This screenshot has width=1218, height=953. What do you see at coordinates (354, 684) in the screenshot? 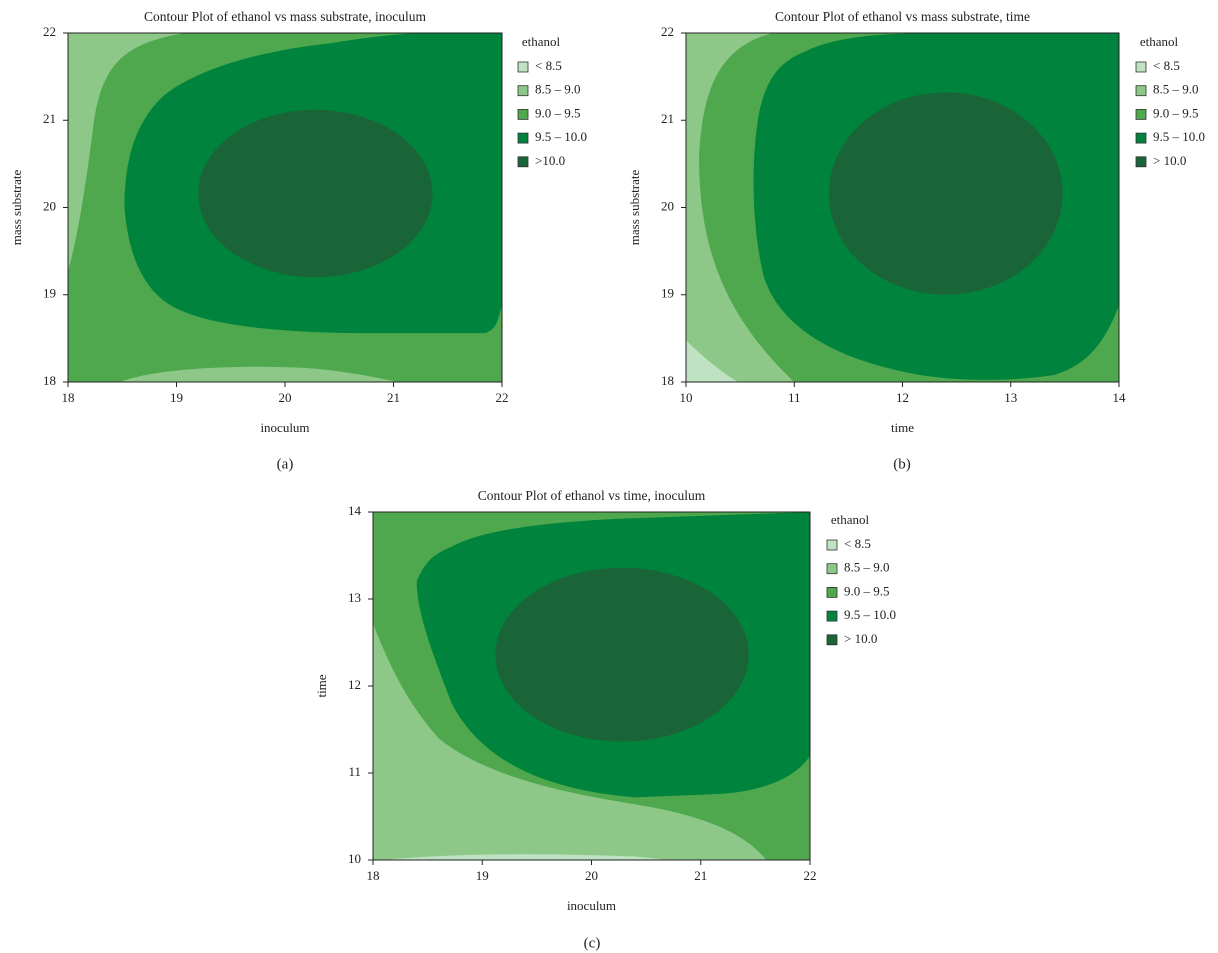
I see `y-tick-label: 12` at bounding box center [354, 684].